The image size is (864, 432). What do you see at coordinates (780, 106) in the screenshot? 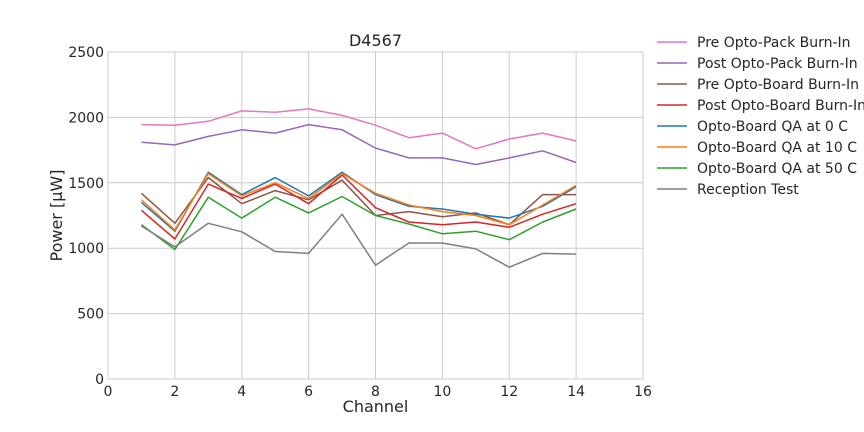
I see `legend-label: Post Opto-Board Burn-In` at bounding box center [780, 106].